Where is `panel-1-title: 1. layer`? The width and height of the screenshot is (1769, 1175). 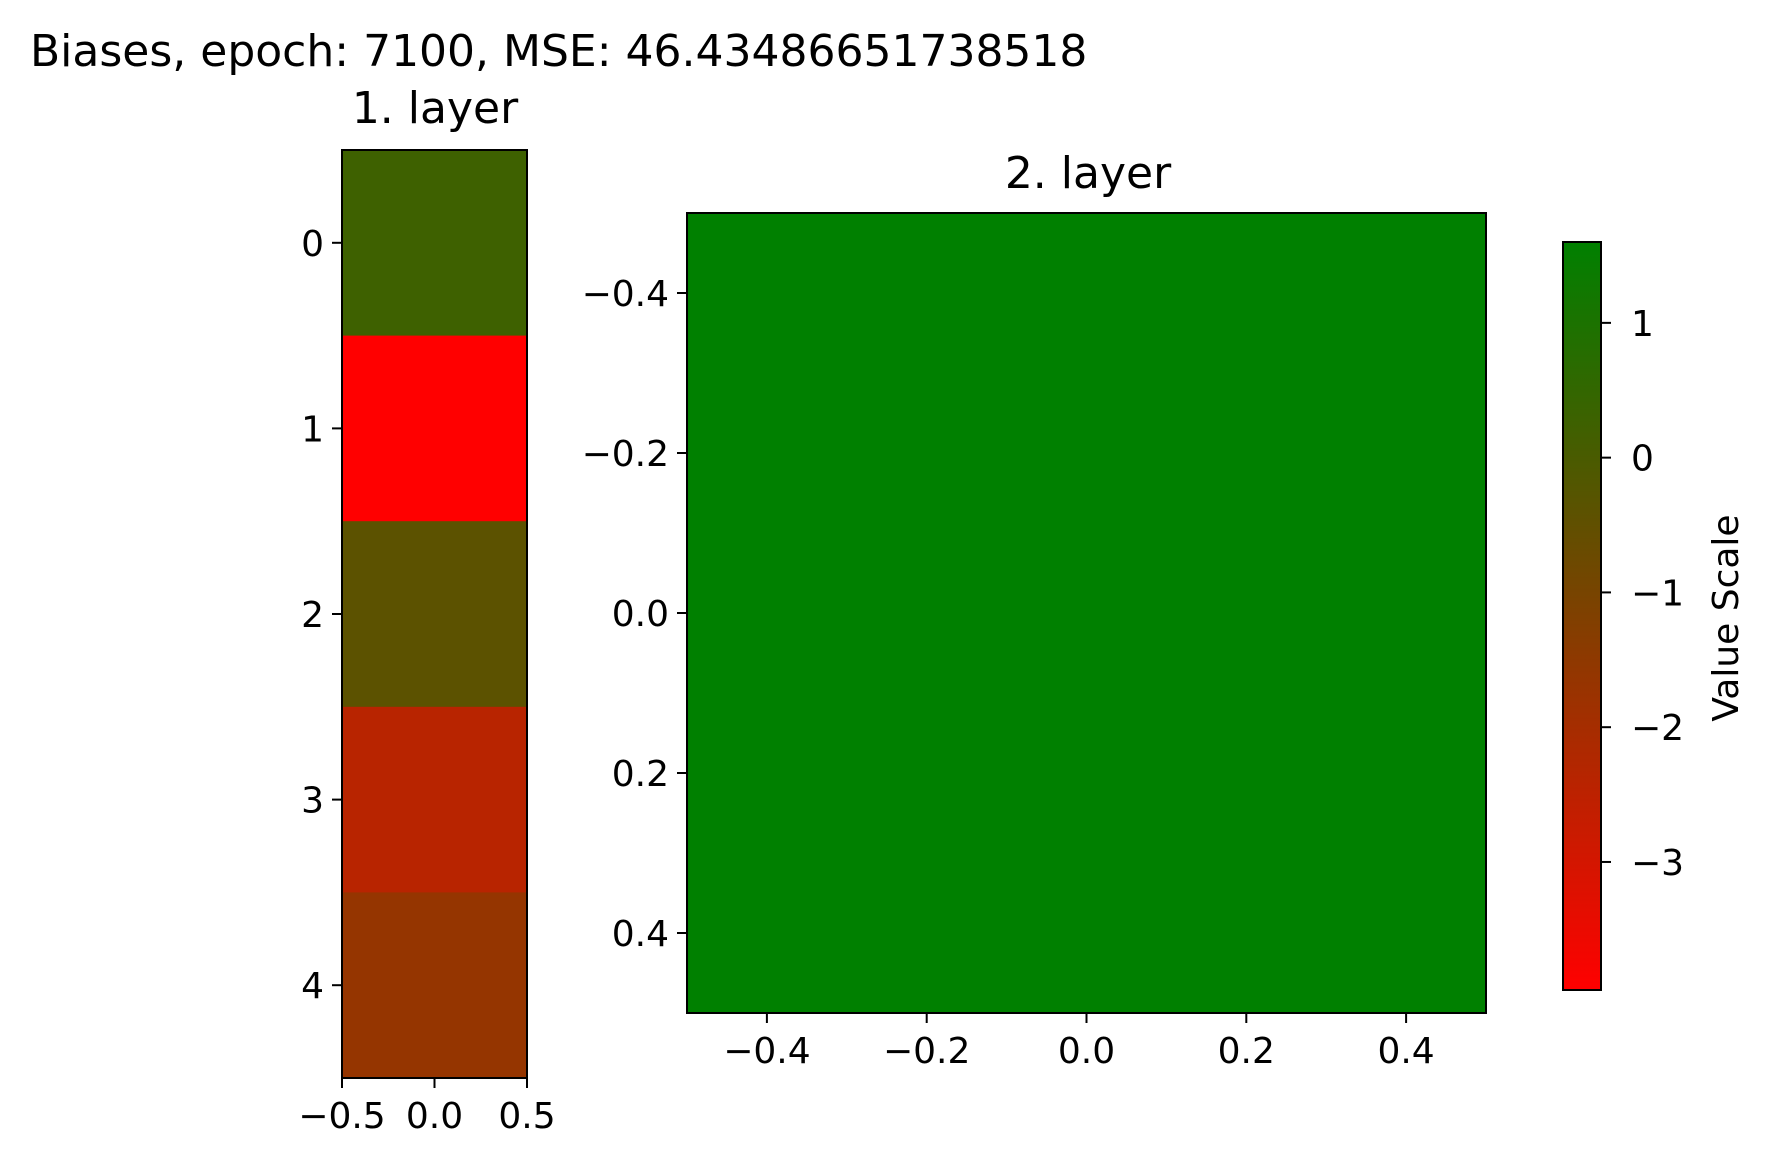
panel-1-title: 1. layer is located at coordinates (435, 108).